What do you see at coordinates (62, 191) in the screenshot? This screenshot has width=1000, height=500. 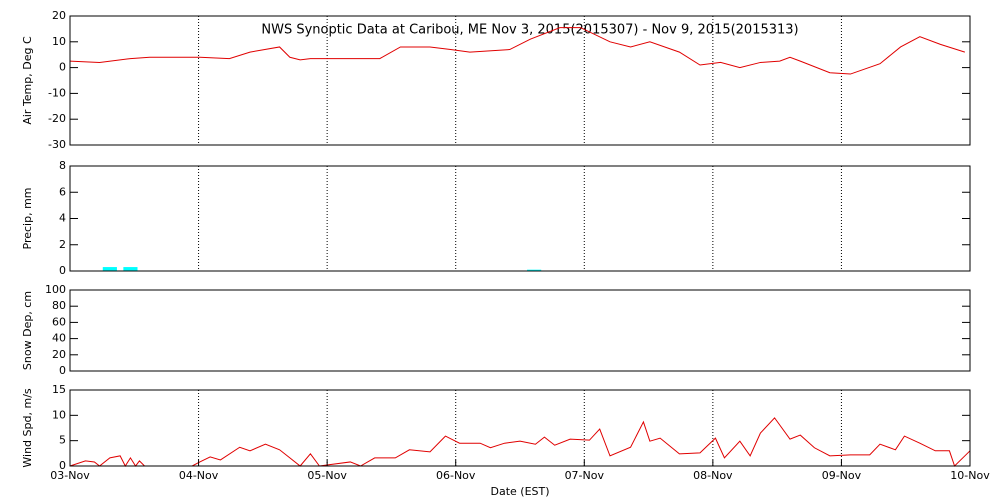 I see `y-tick-label: 6` at bounding box center [62, 191].